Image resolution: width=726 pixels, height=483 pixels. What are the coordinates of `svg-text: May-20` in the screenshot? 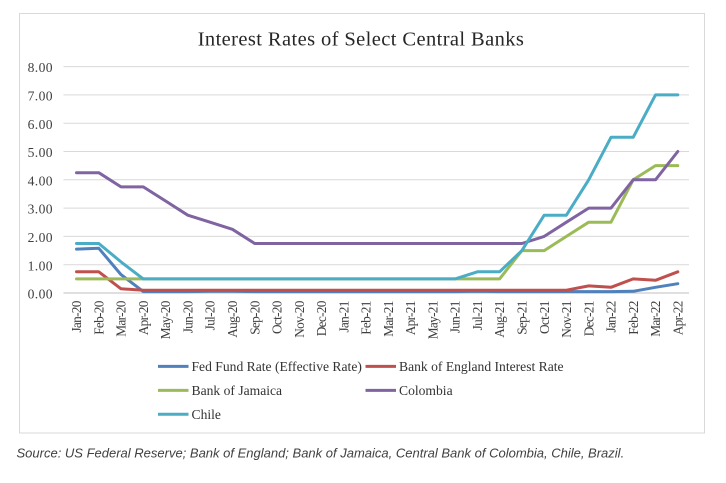 It's located at (165, 319).